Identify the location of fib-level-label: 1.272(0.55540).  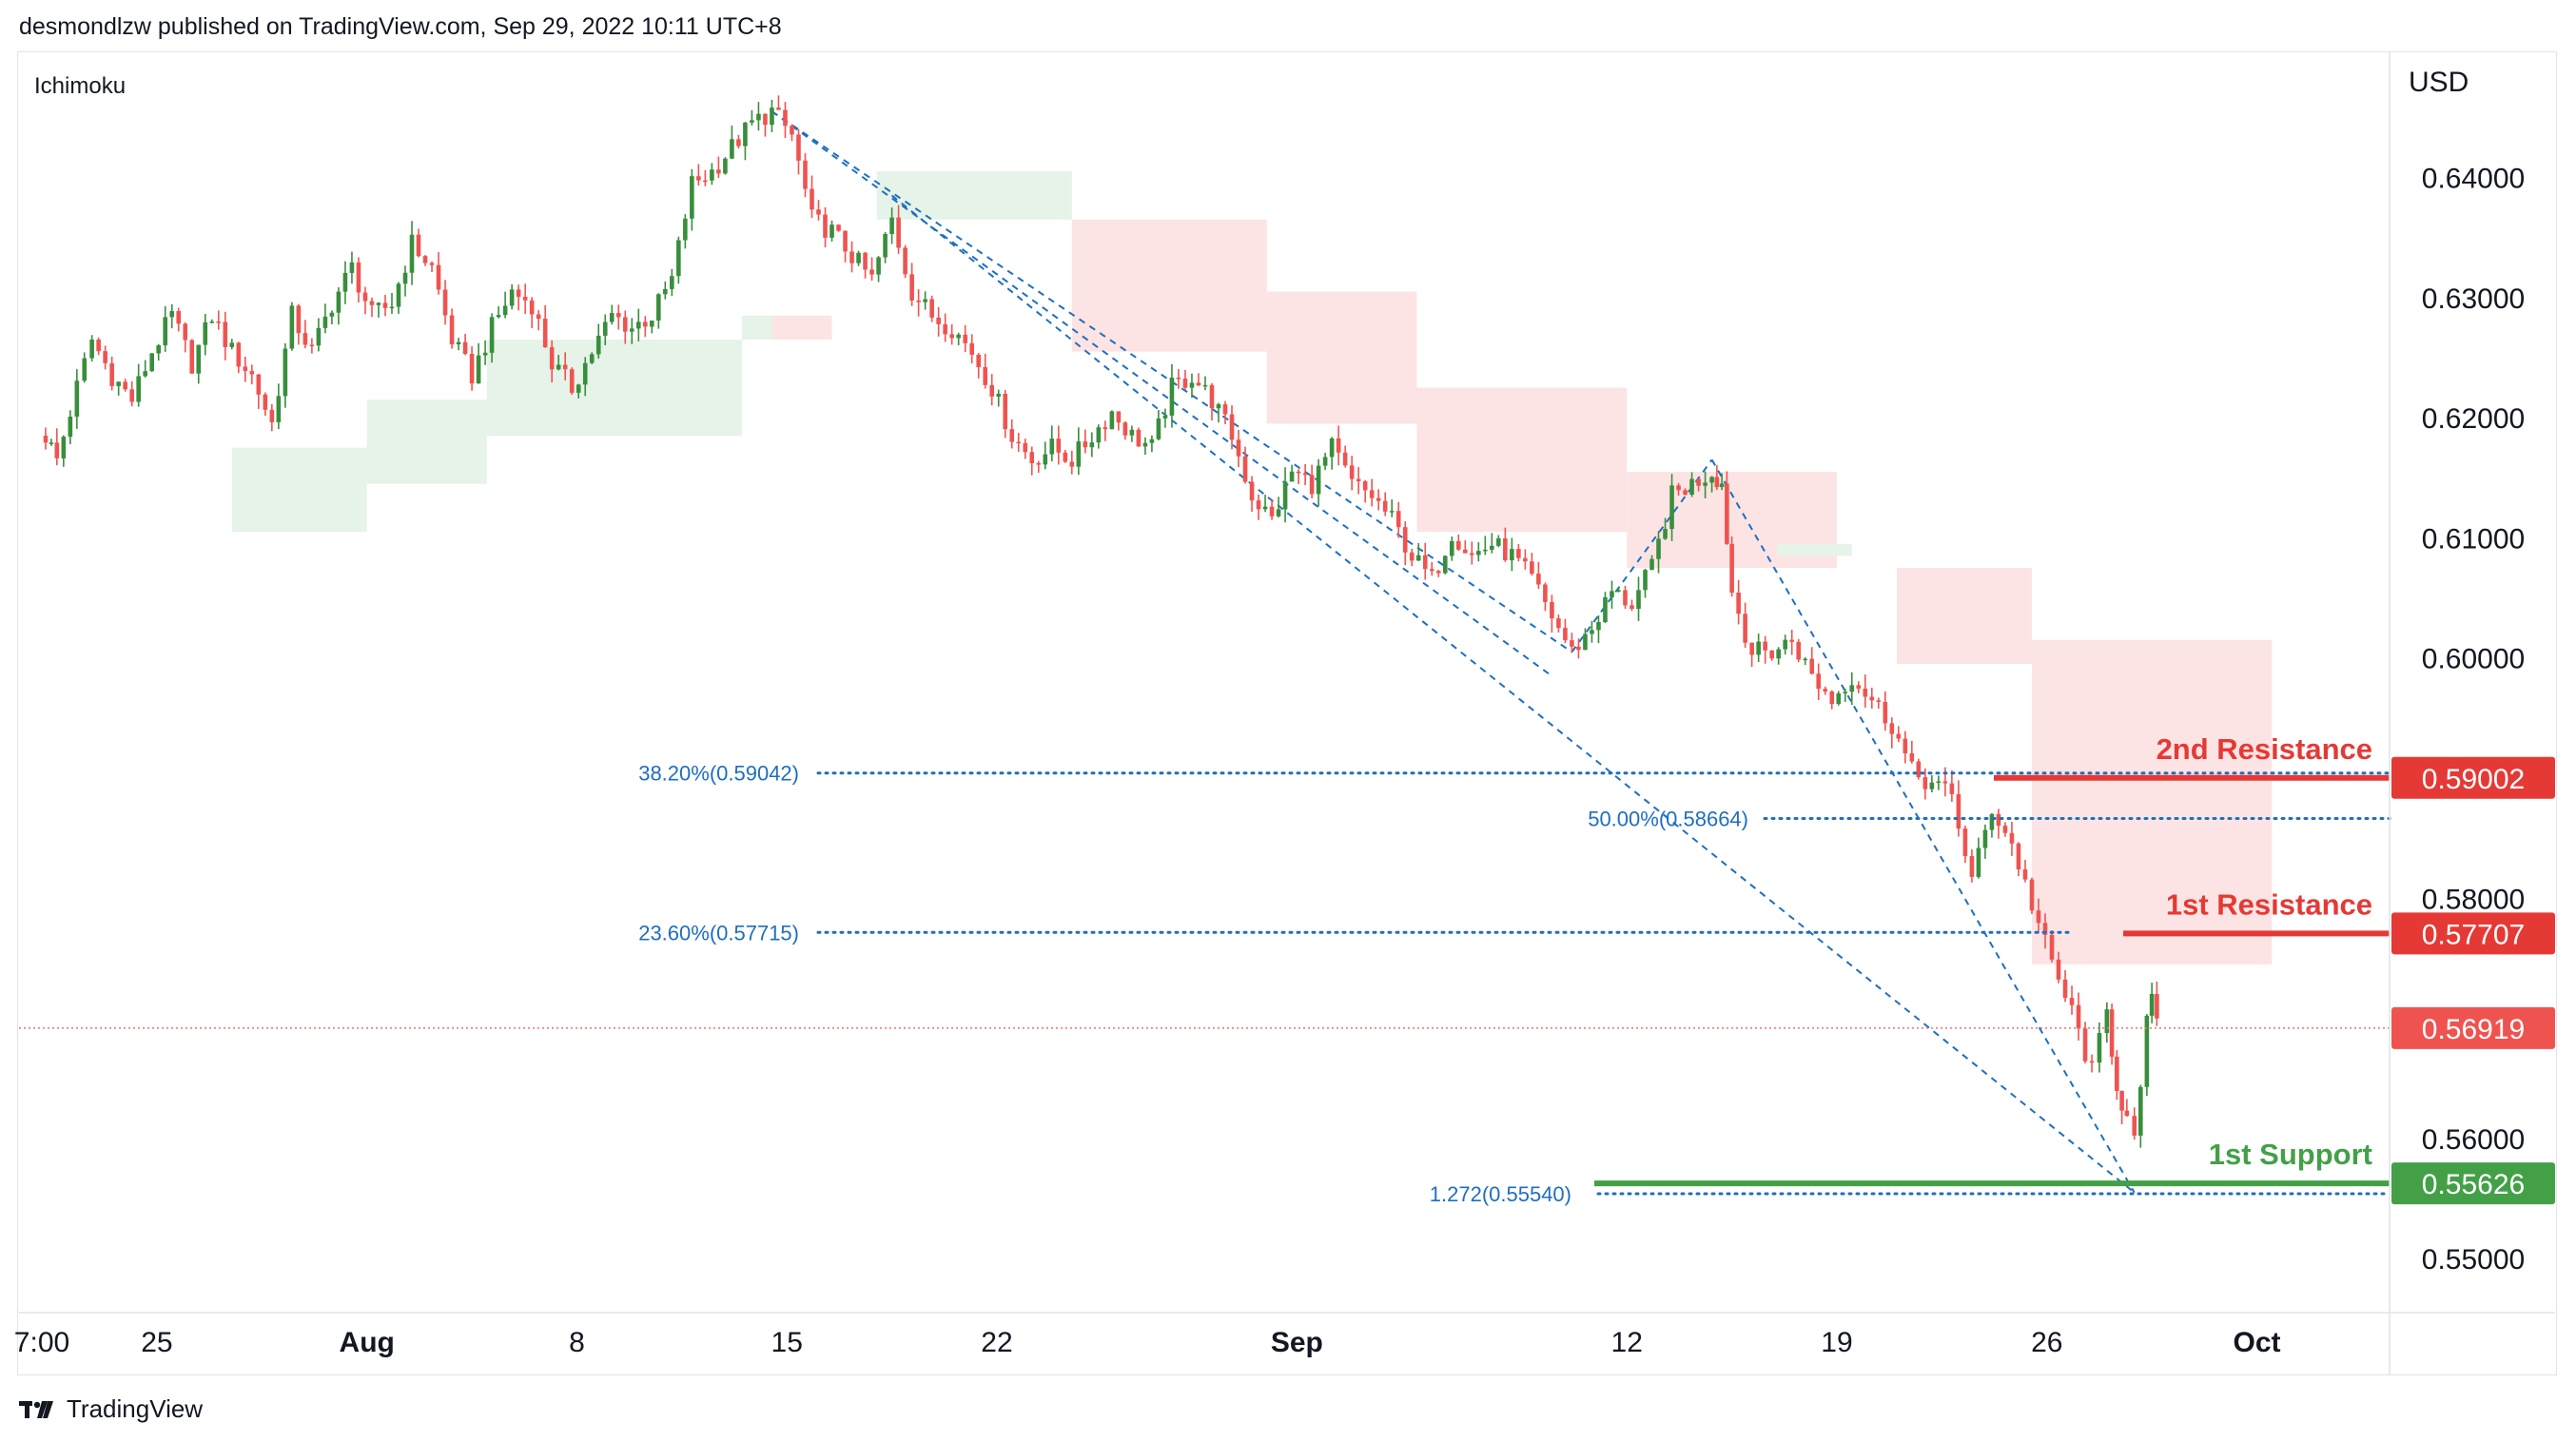
(1501, 1194).